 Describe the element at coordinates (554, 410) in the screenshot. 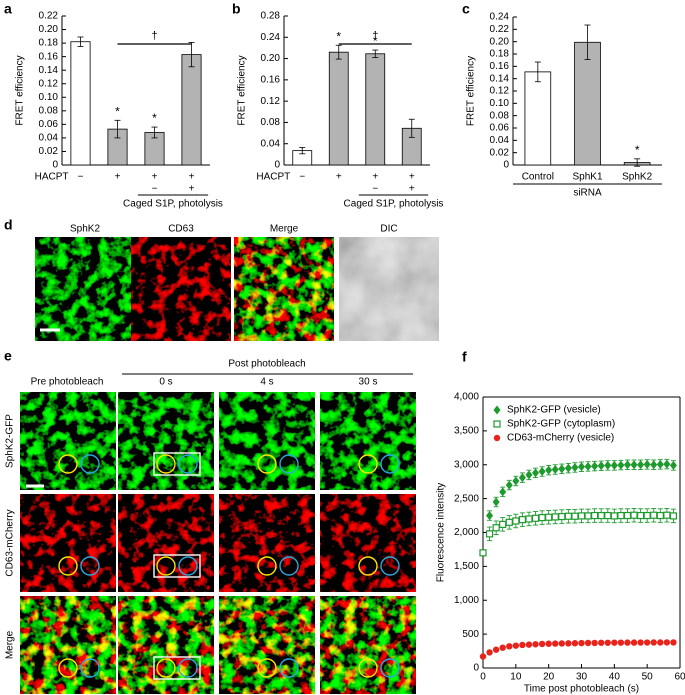

I see `legend-label: SphK2-GFP (vesicle)` at that location.